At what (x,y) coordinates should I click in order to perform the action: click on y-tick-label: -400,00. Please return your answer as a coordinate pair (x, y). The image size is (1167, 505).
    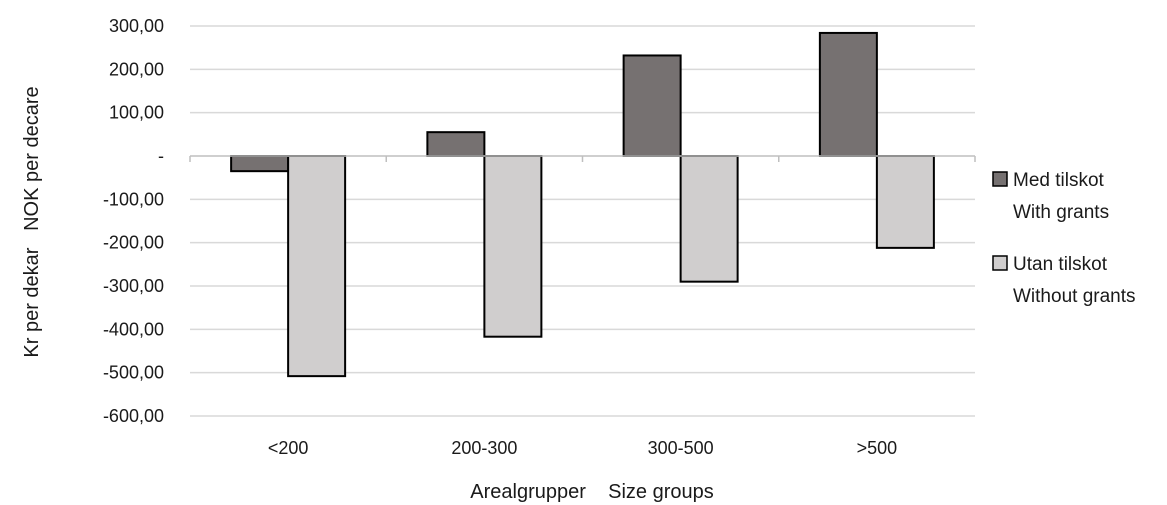
    Looking at the image, I should click on (133, 329).